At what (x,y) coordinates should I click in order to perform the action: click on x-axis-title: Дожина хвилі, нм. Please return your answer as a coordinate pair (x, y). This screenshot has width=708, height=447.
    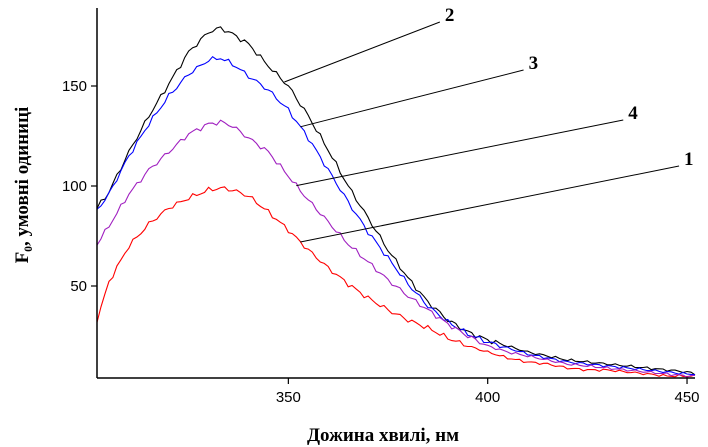
    Looking at the image, I should click on (383, 435).